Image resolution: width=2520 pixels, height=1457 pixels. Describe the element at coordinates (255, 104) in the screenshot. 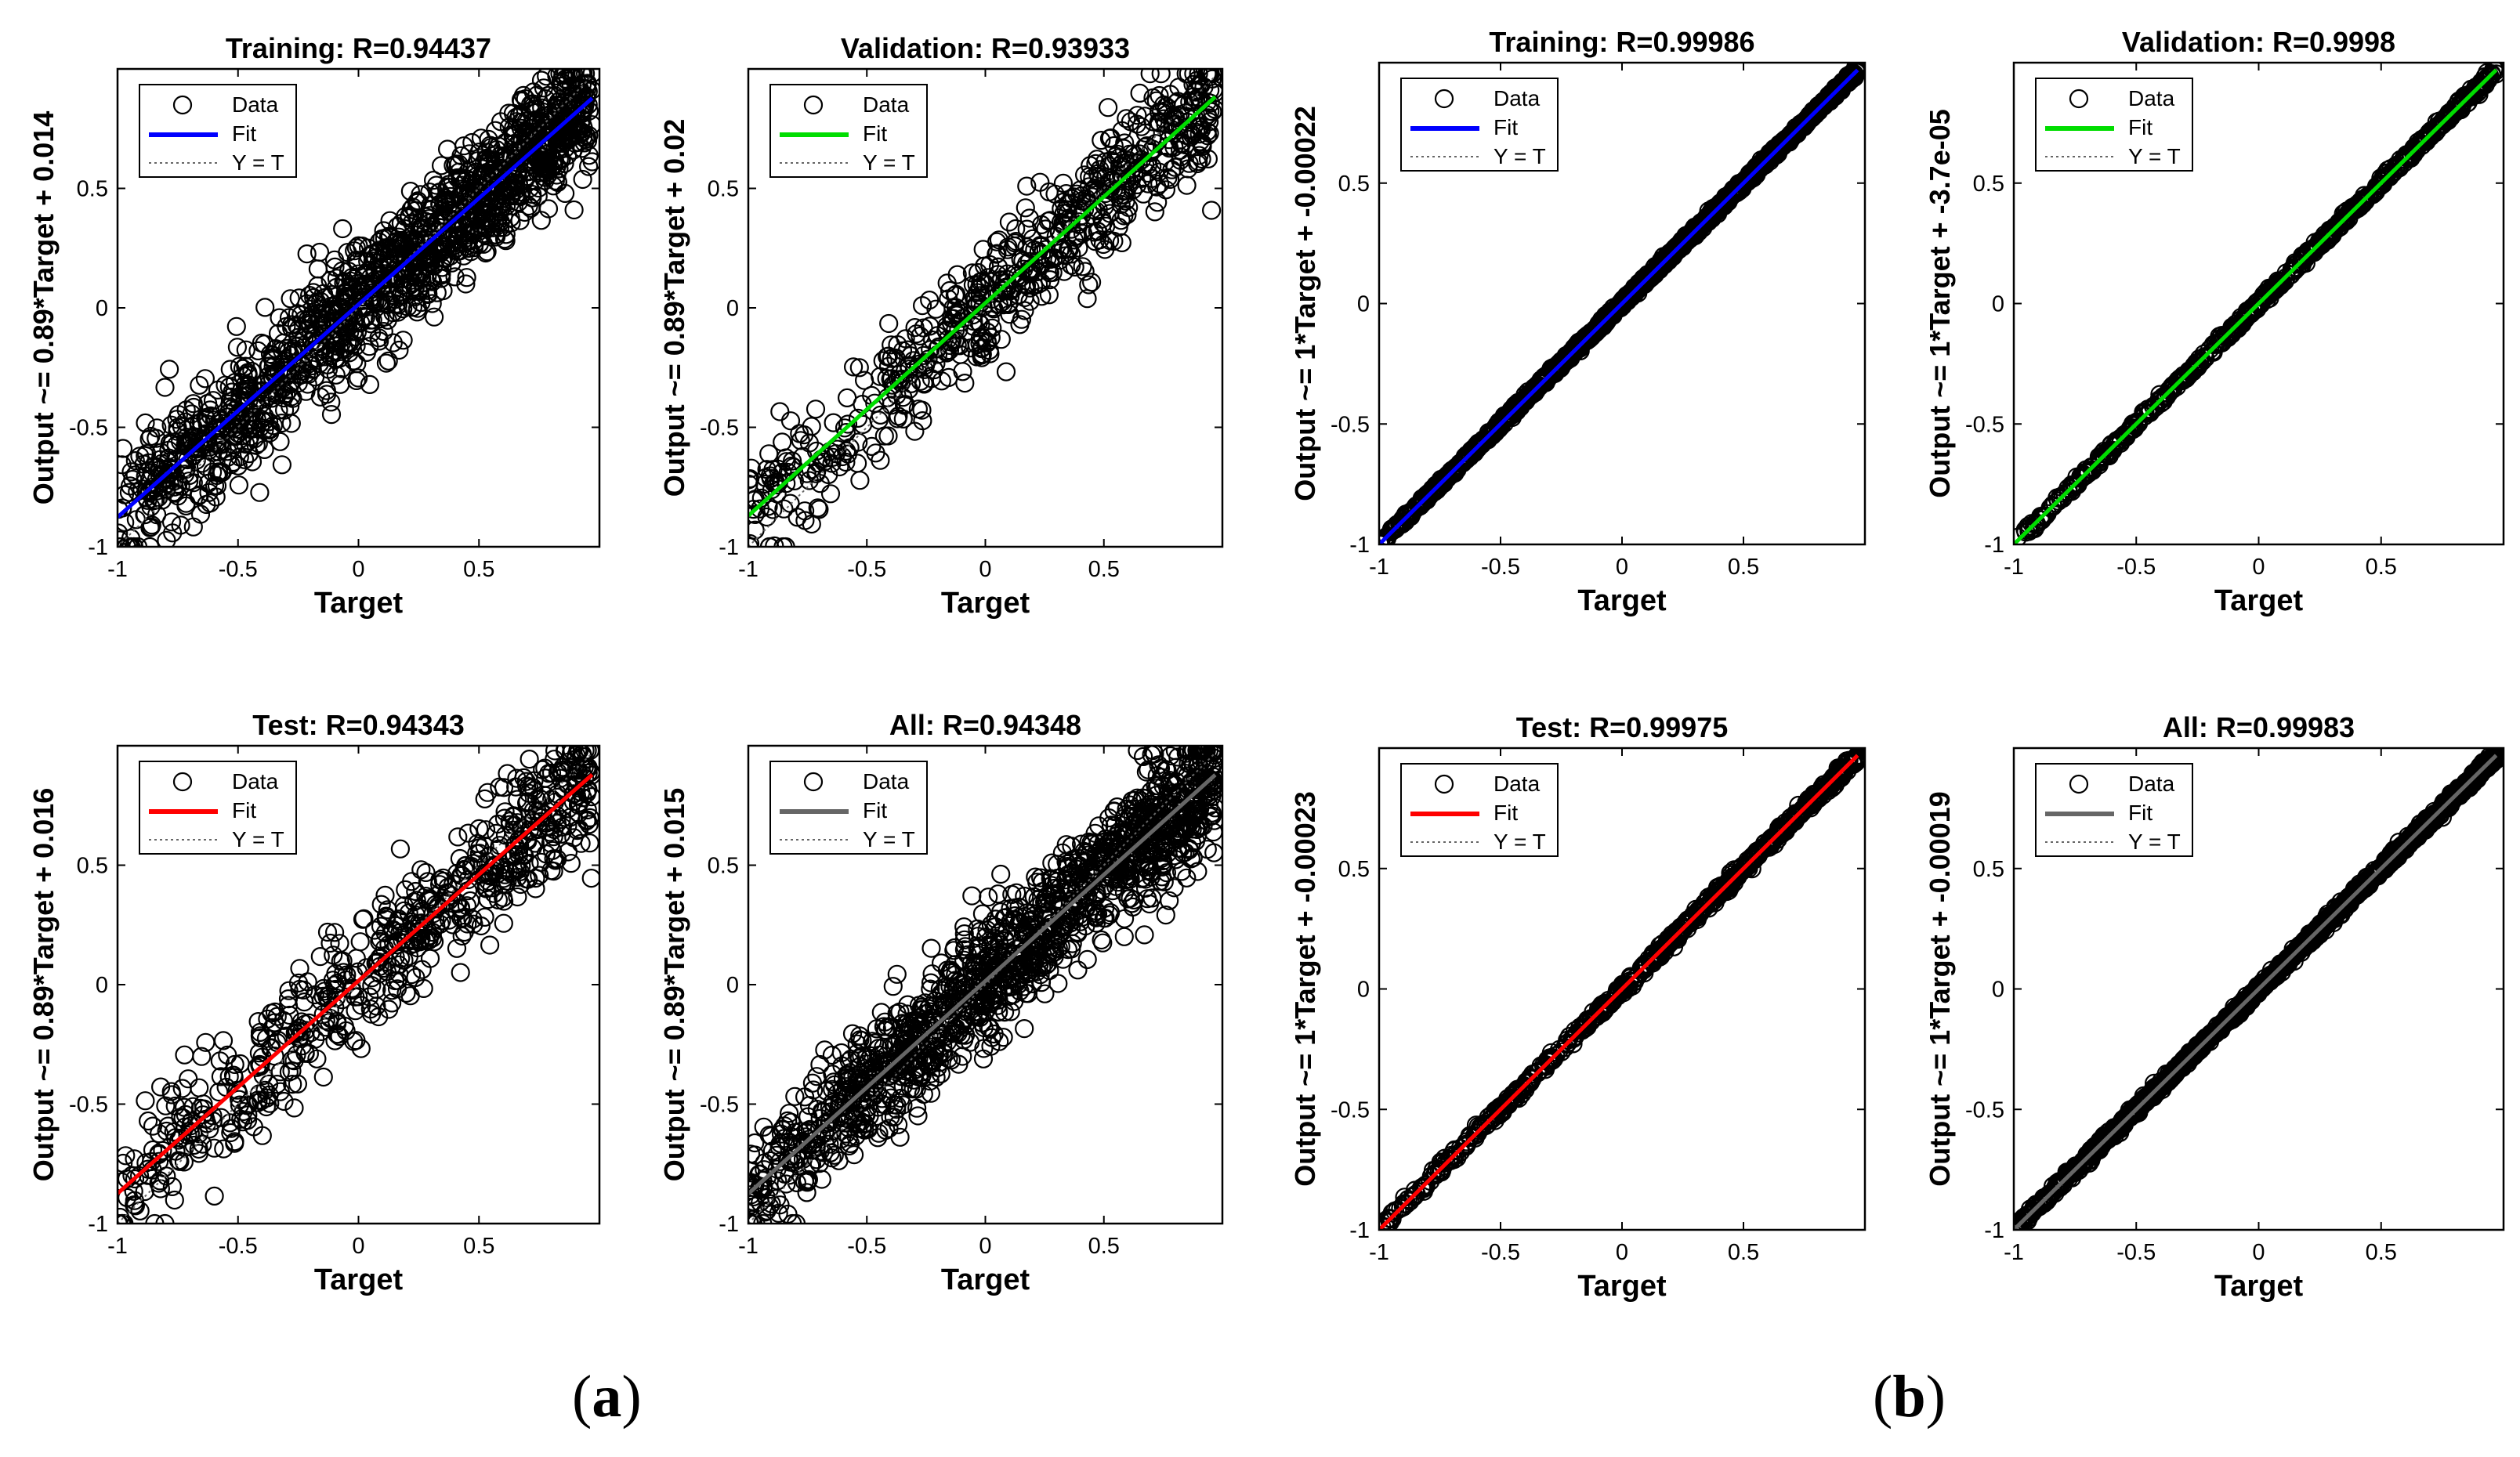

I see `legend-label: Data` at that location.